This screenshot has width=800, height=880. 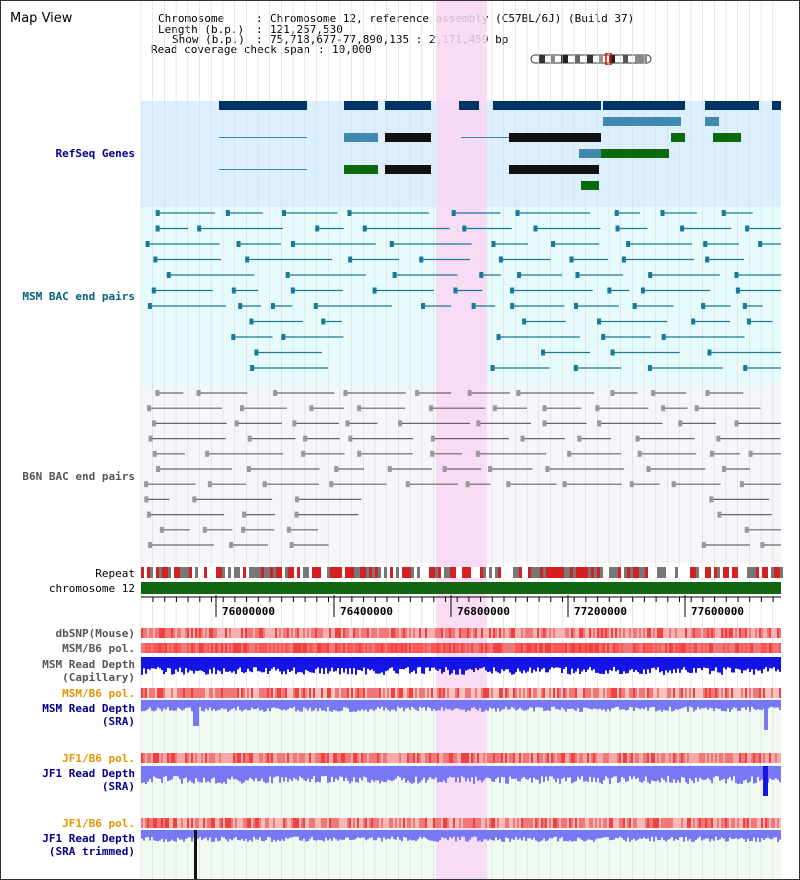 What do you see at coordinates (88, 773) in the screenshot?
I see `track-label-jf1-depth-sra-1: JF1 Read Depth` at bounding box center [88, 773].